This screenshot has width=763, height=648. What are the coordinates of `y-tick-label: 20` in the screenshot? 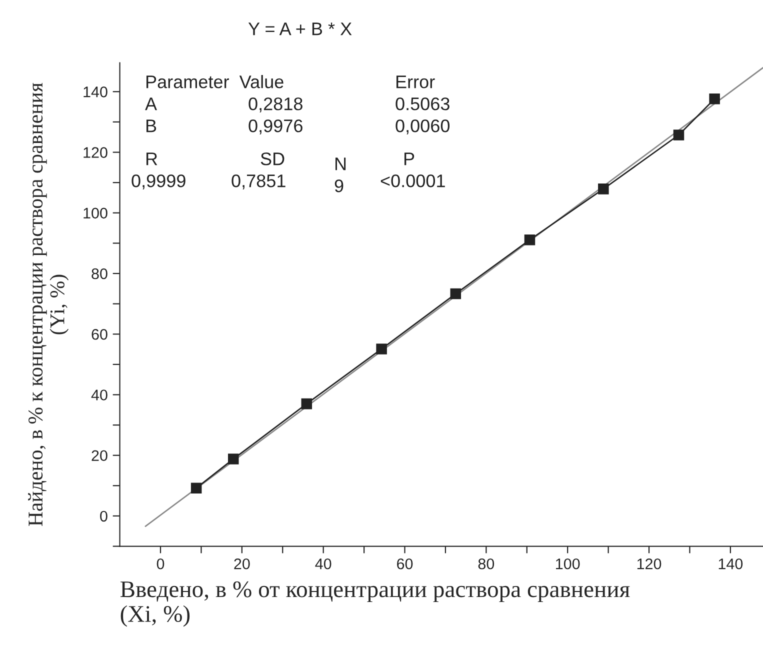 It's located at (100, 456).